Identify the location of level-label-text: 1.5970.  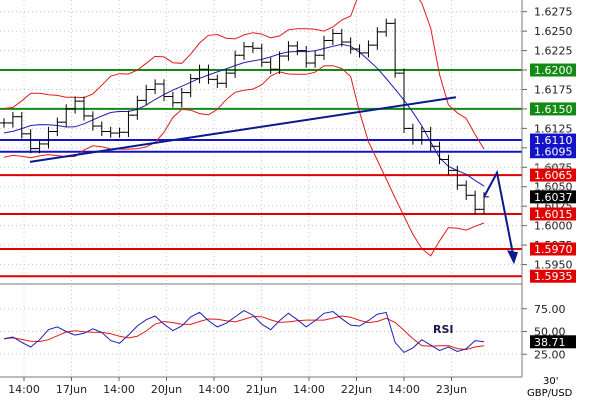
(553, 249).